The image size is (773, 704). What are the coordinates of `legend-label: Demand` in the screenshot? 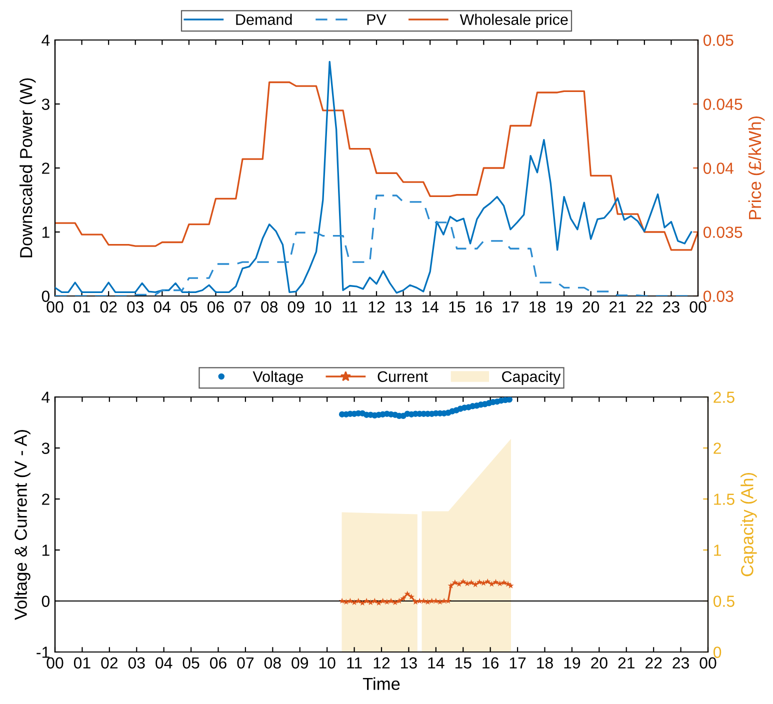 It's located at (264, 20).